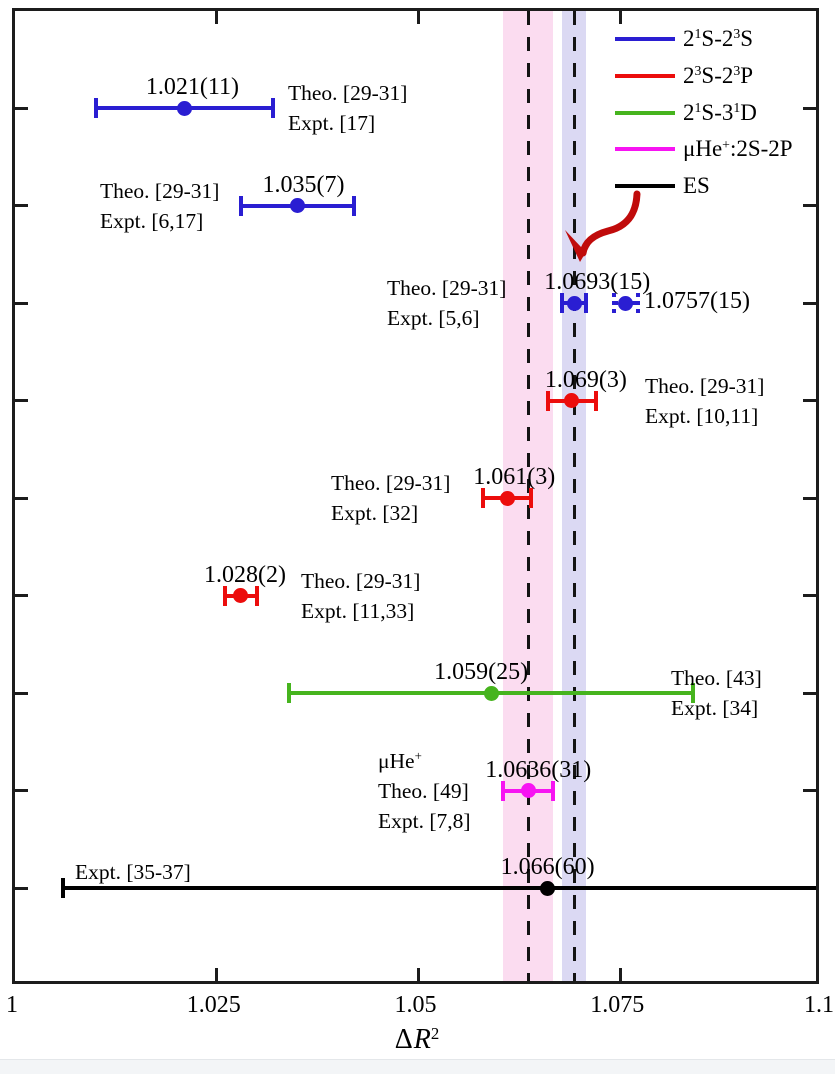  I want to click on reference-label: Theo. [29-31] Expt. [17], so click(348, 108).